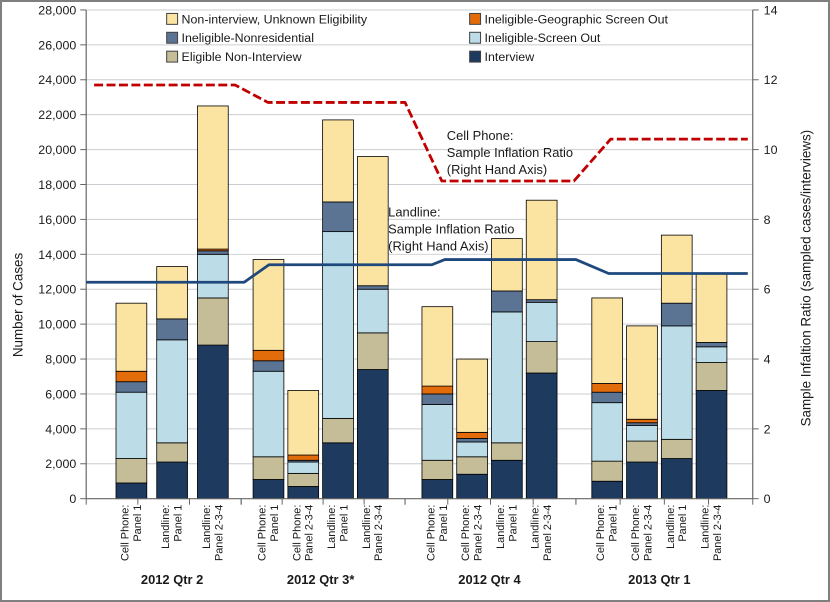 The height and width of the screenshot is (602, 830). Describe the element at coordinates (172, 579) in the screenshot. I see `x-axis-group-label: 2012 Qtr 2` at that location.